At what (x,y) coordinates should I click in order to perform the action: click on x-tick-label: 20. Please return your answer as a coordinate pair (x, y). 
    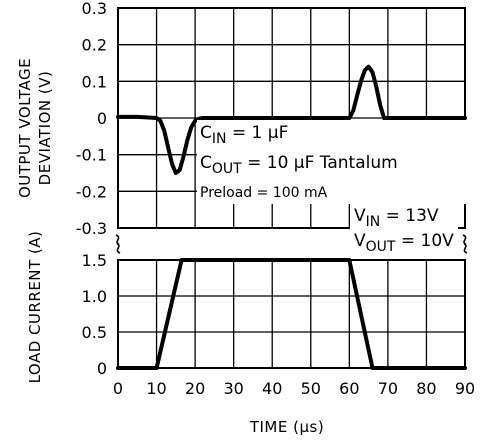
    Looking at the image, I should click on (195, 388).